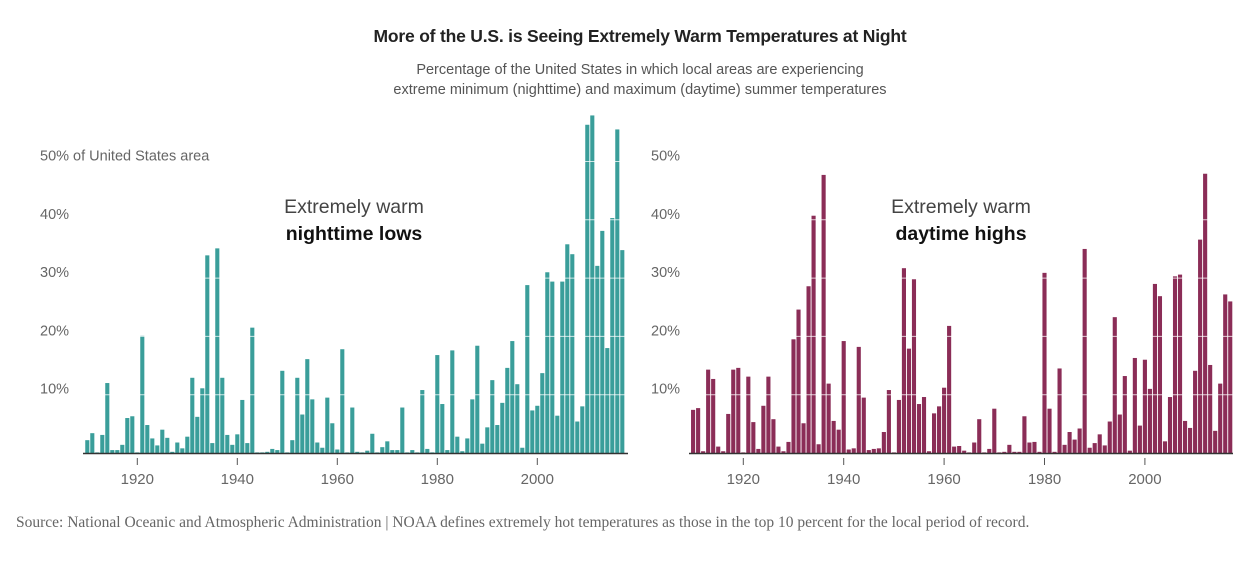  What do you see at coordinates (788, 447) in the screenshot?
I see `bar-1929` at bounding box center [788, 447].